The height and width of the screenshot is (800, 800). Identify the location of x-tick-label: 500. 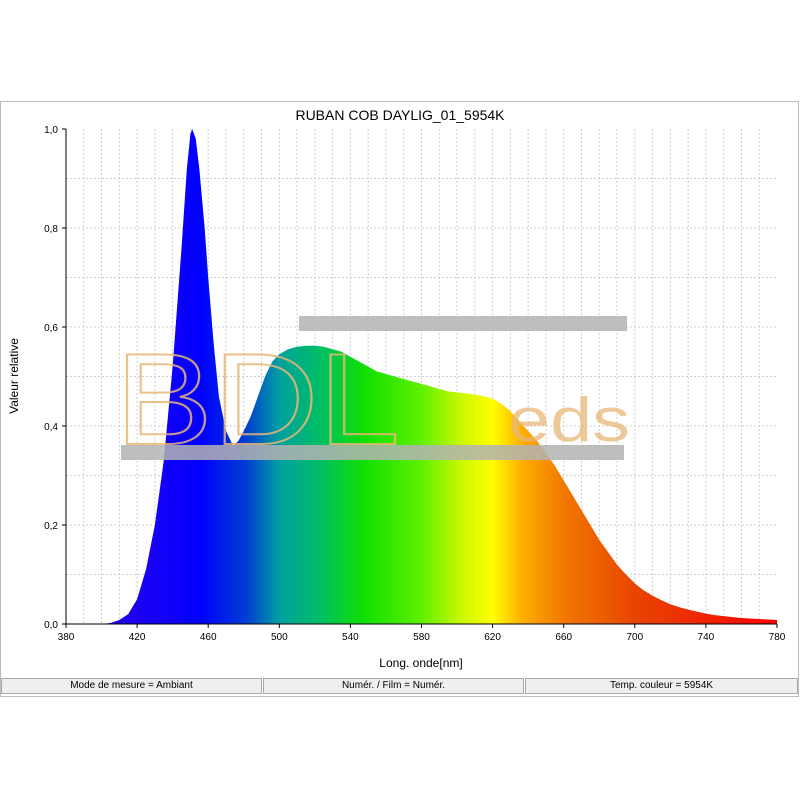
(279, 637).